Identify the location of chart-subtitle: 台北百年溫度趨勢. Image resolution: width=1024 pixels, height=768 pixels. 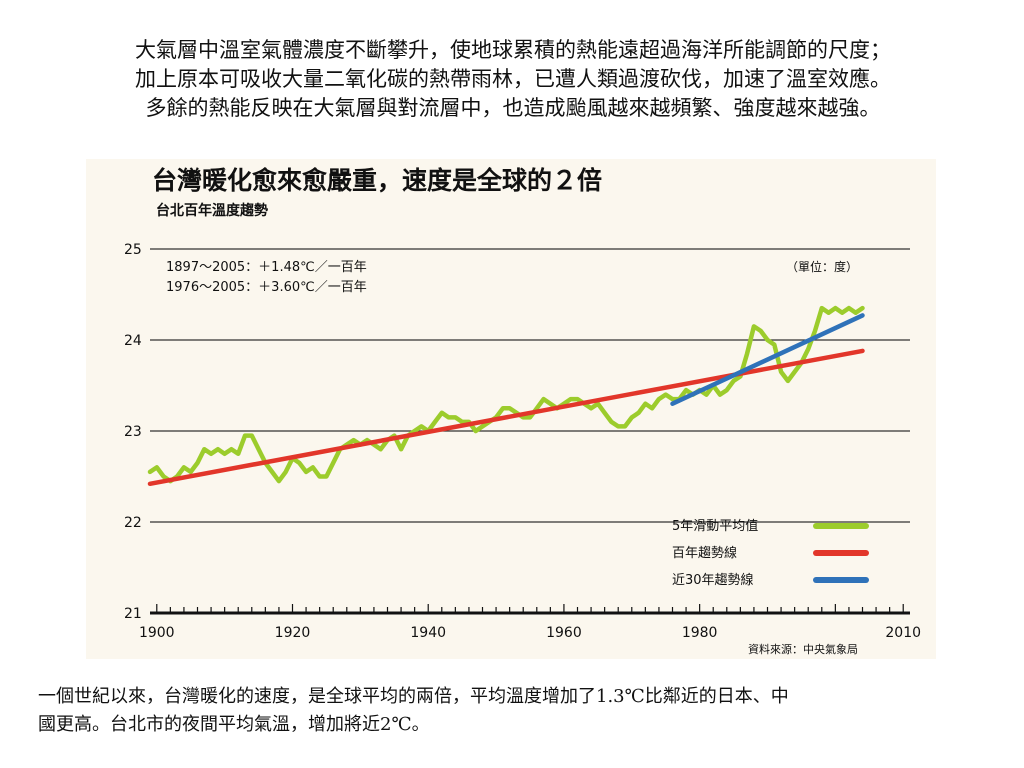
(212, 210).